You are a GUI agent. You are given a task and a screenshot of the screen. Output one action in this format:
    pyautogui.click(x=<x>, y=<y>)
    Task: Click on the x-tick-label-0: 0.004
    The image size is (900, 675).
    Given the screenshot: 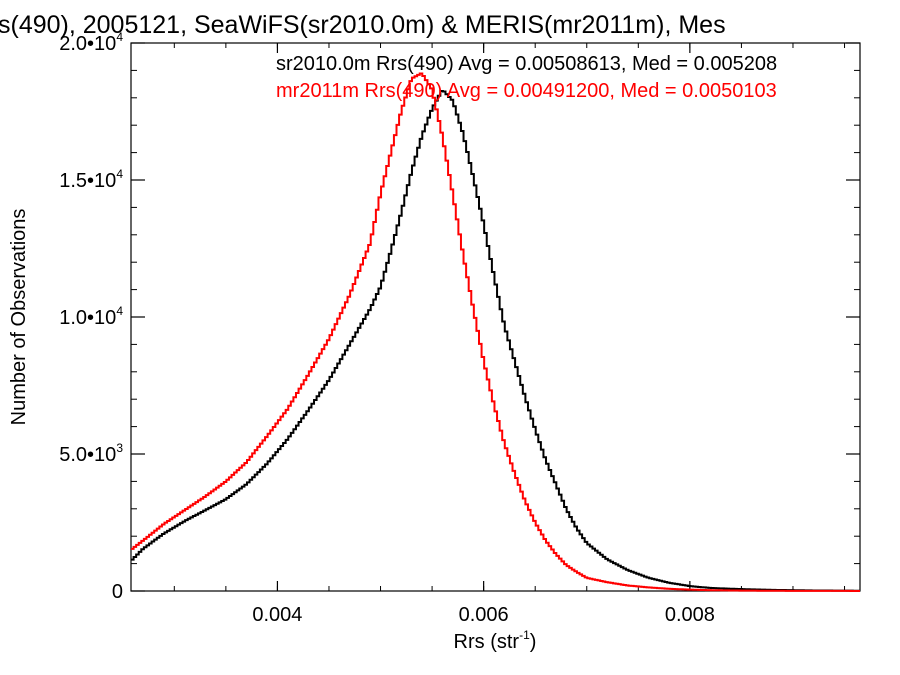 What is the action you would take?
    pyautogui.click(x=277, y=615)
    